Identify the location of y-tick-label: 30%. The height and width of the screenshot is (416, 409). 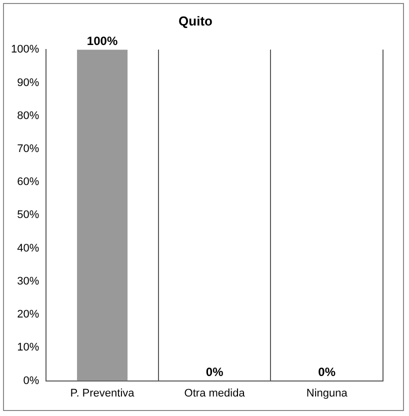
(28, 281).